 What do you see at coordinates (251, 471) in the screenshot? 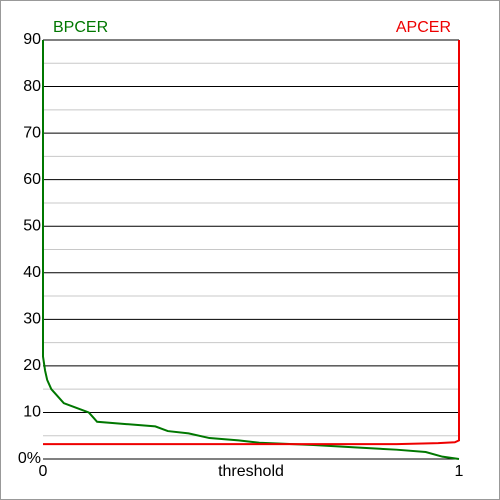
I see `x-axis-label: threshold` at bounding box center [251, 471].